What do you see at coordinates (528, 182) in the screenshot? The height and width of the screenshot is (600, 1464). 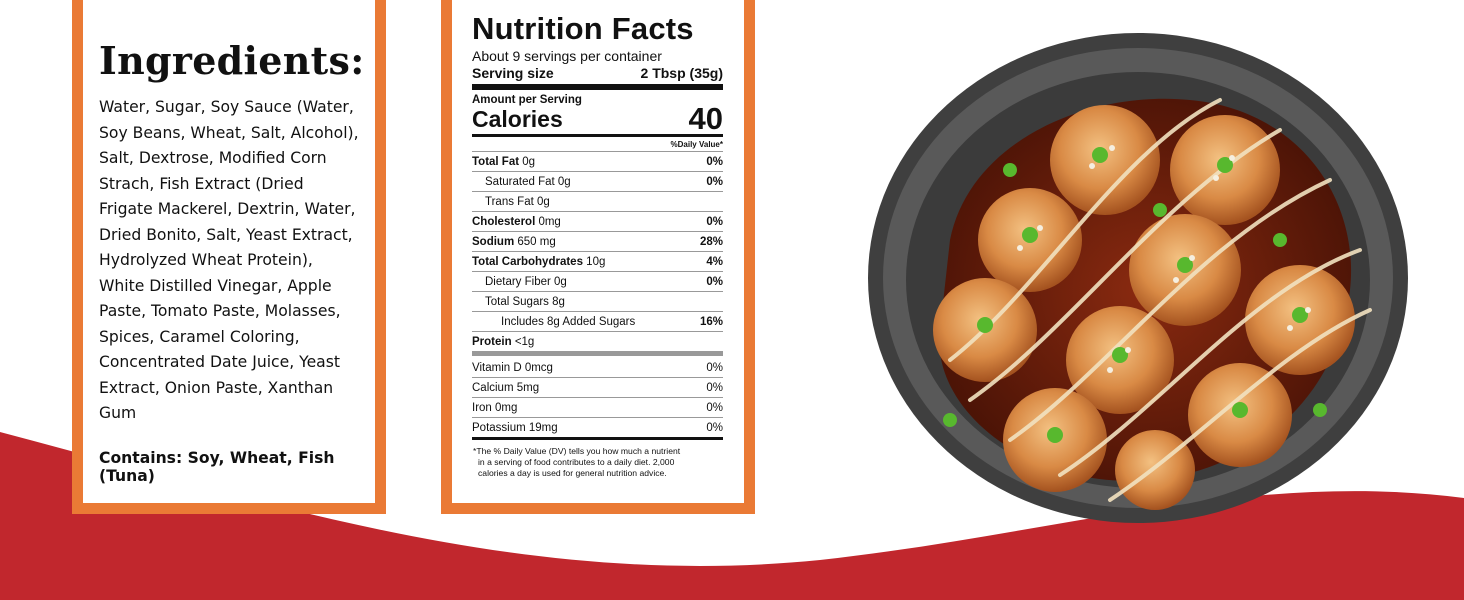 I see `nutrient-name: Saturated Fat 0g` at bounding box center [528, 182].